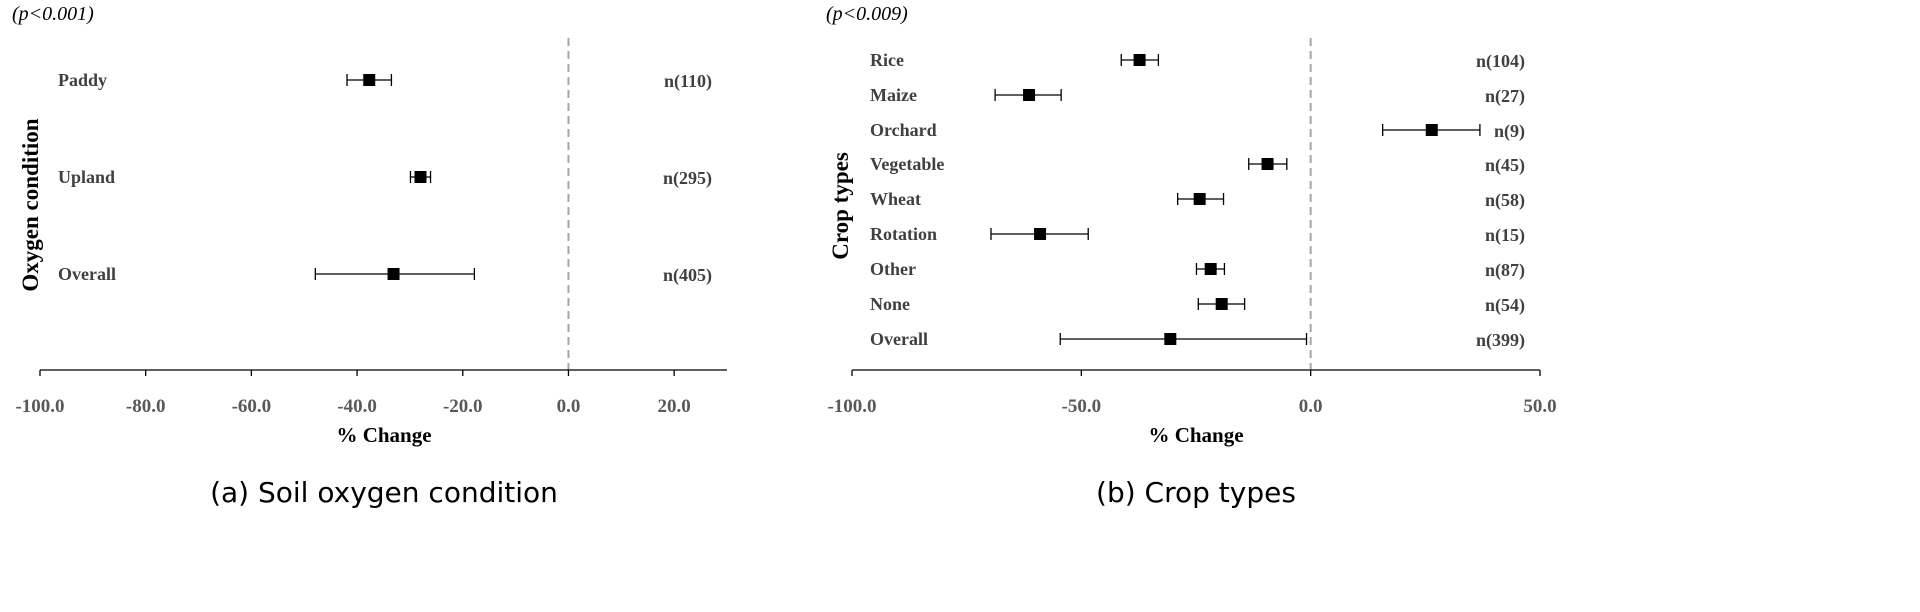 The image size is (1920, 612). Describe the element at coordinates (688, 81) in the screenshot. I see `sample-size-label: n(110)` at that location.